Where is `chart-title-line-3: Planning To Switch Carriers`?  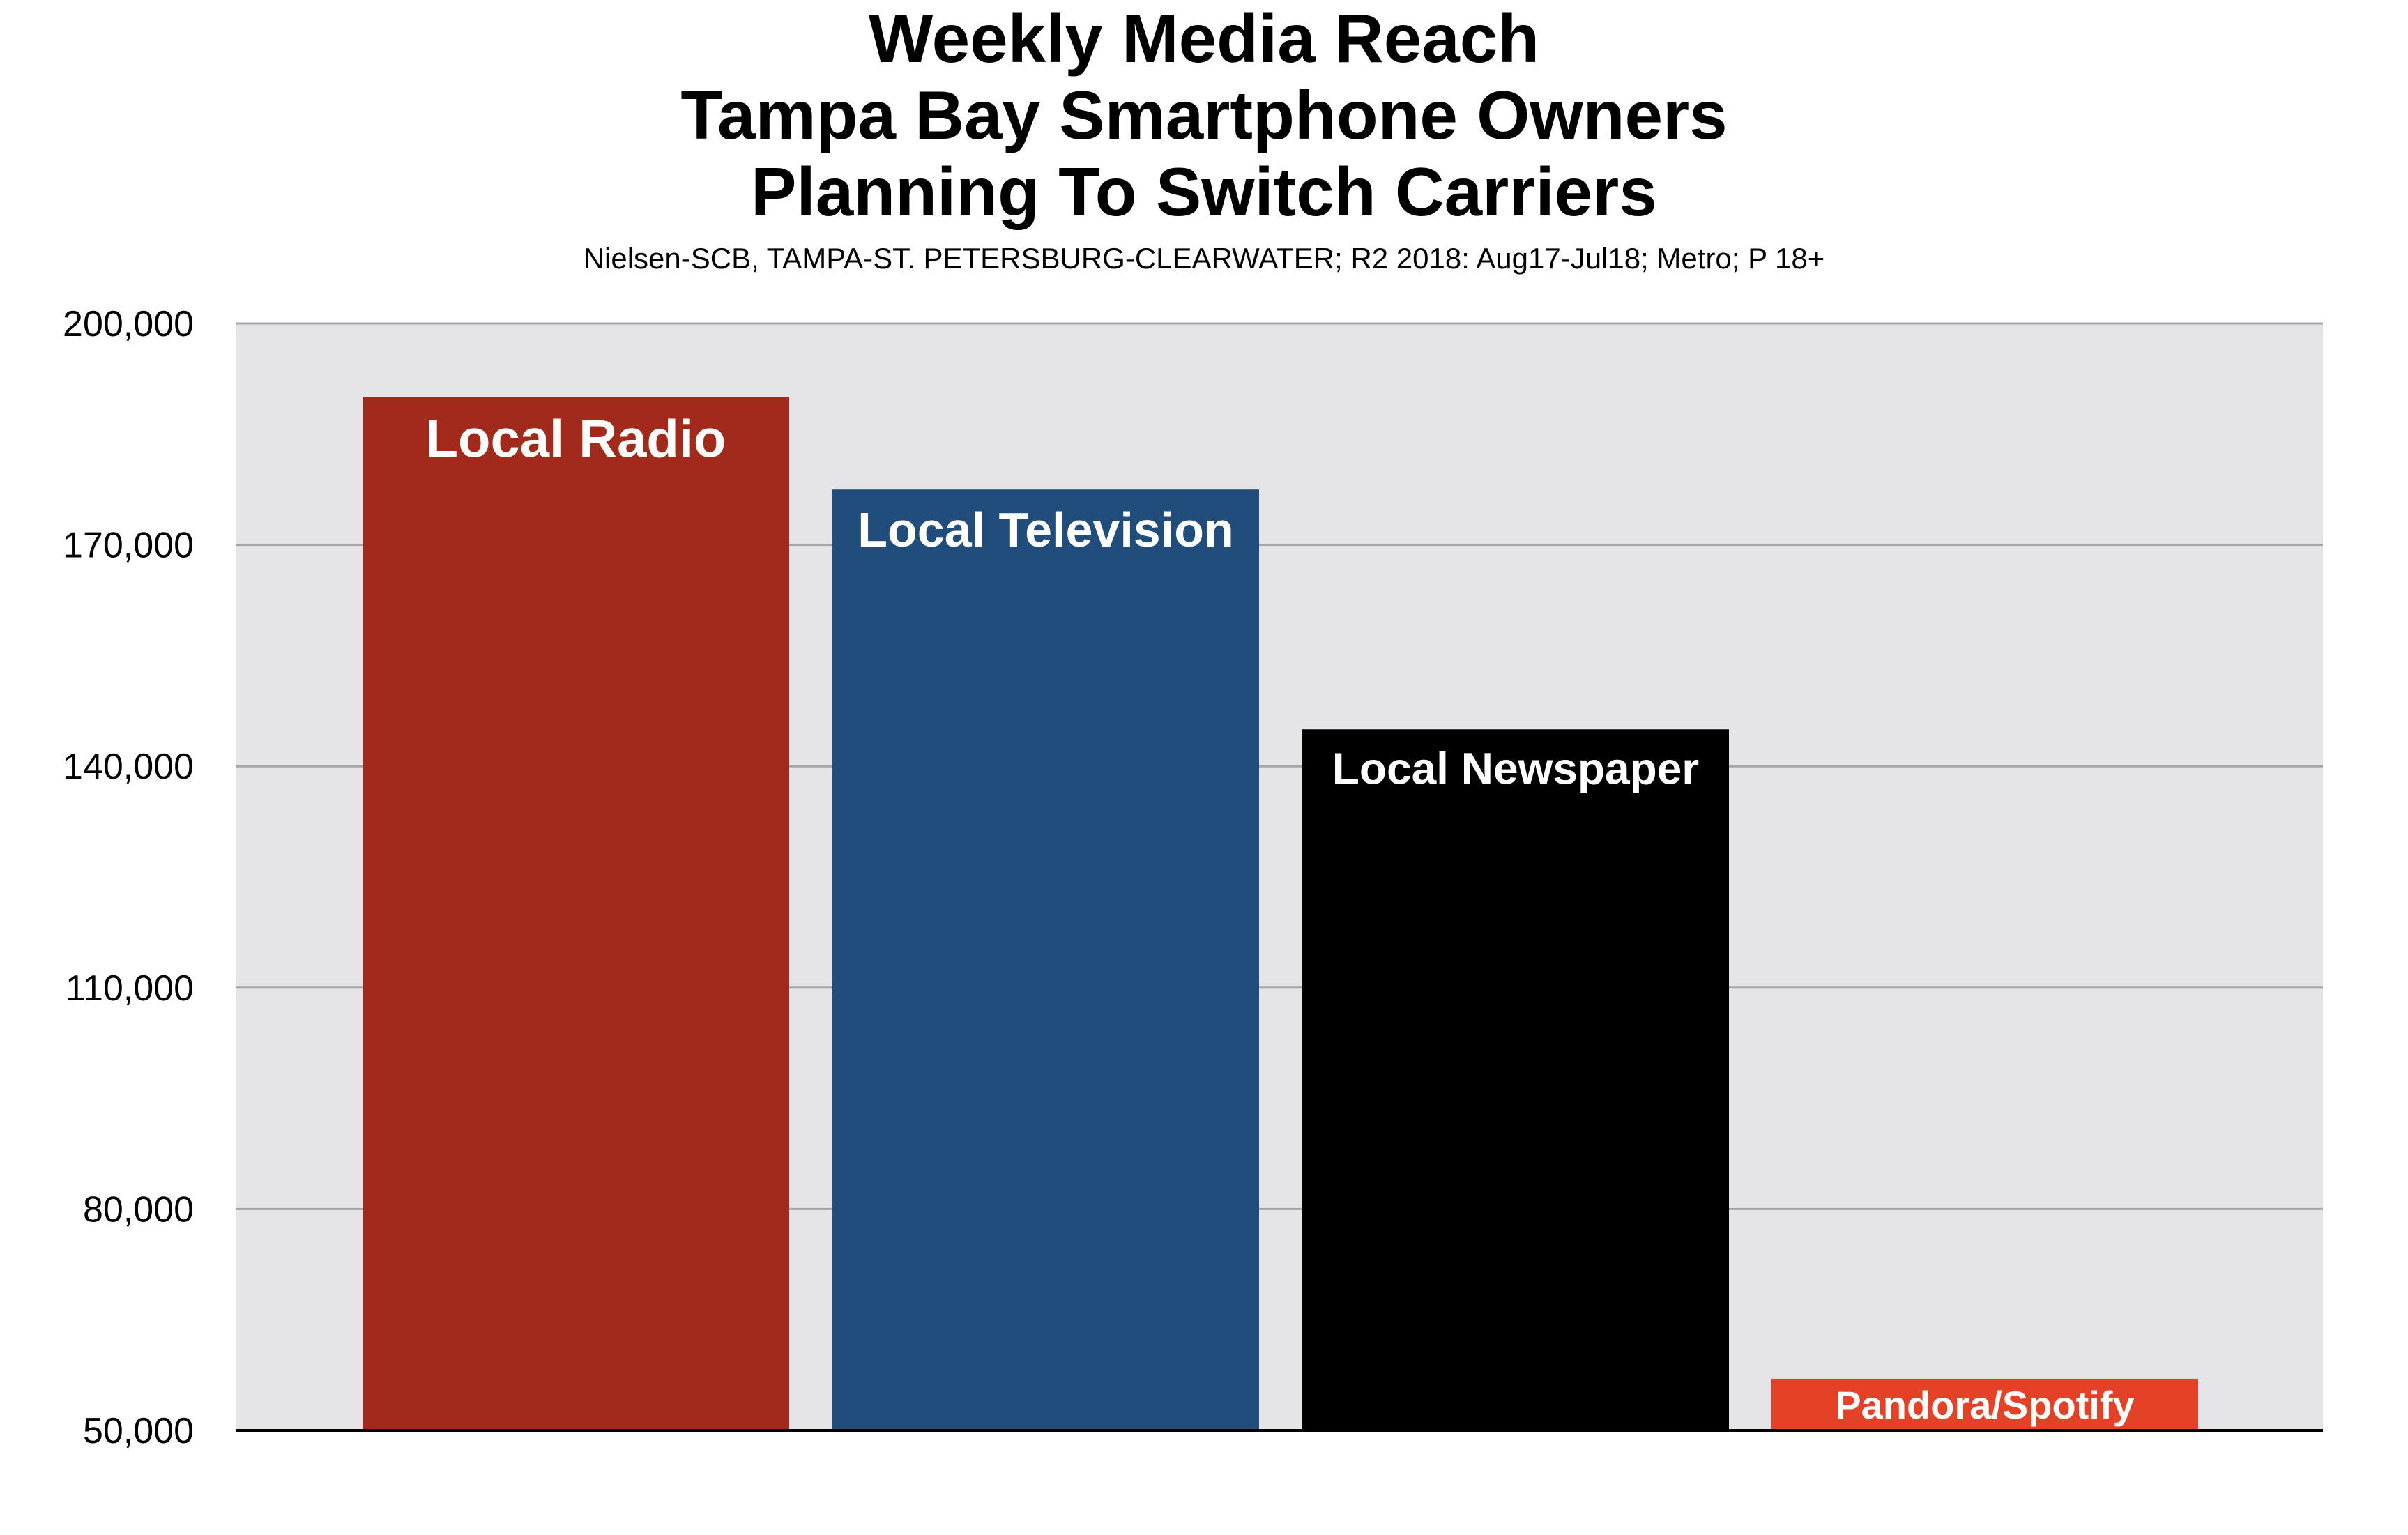 chart-title-line-3: Planning To Switch Carriers is located at coordinates (1204, 191).